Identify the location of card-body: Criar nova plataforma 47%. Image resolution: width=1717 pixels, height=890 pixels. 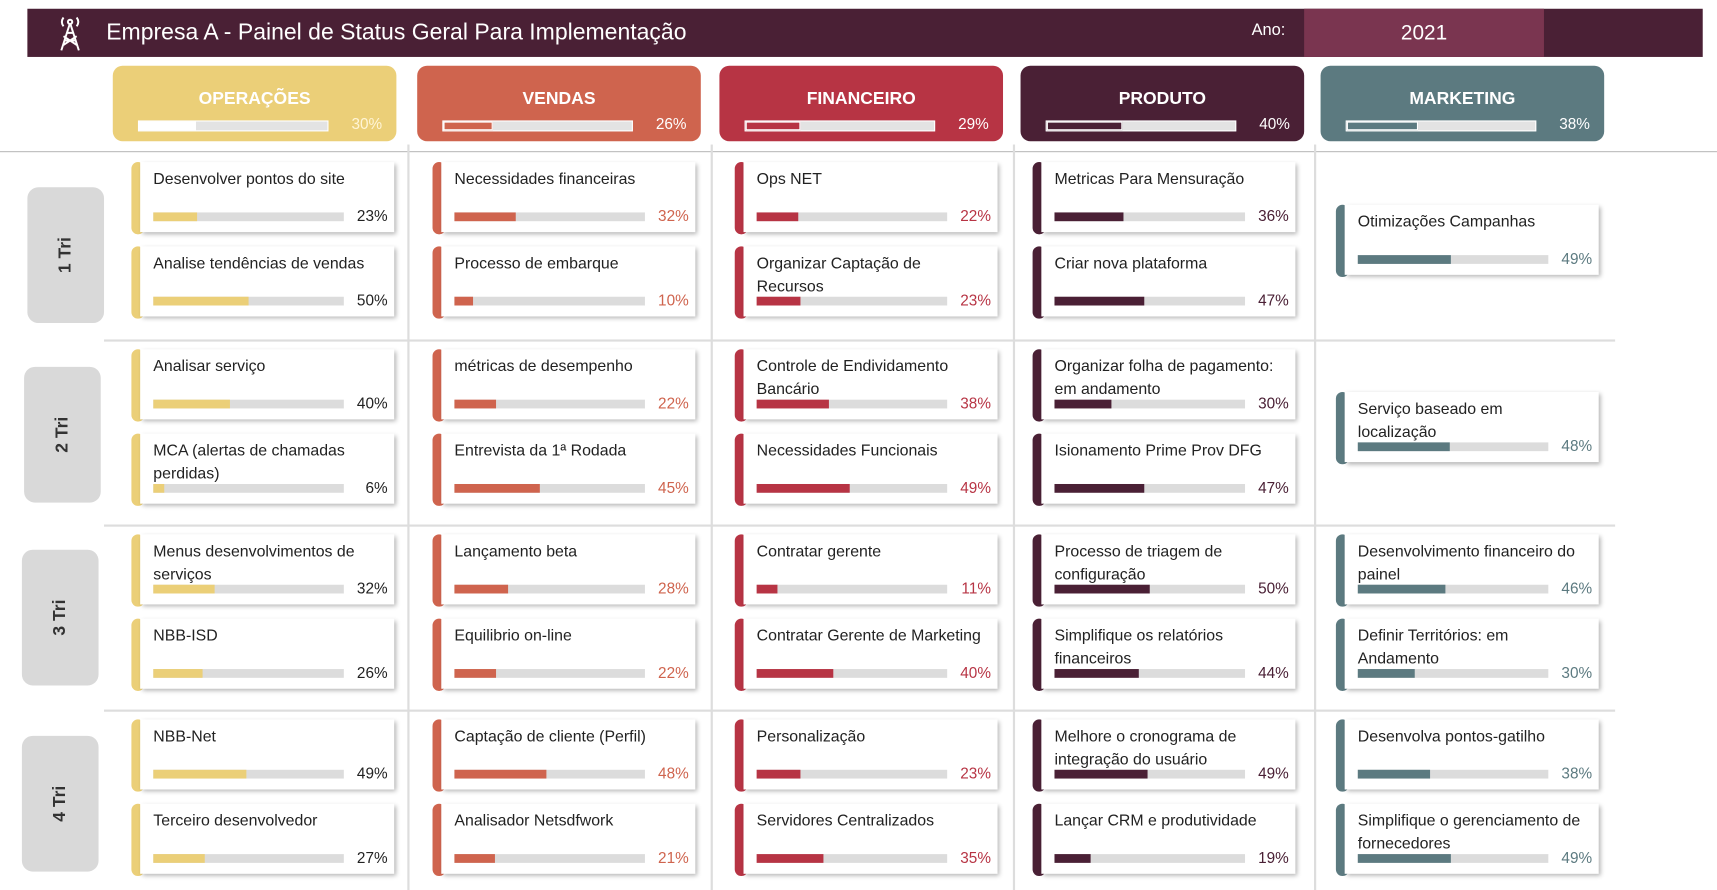
(1168, 281).